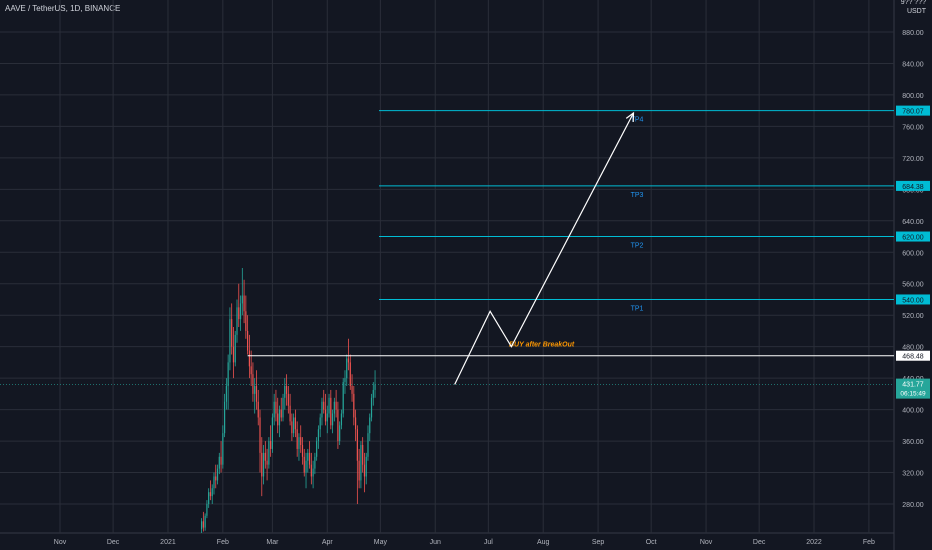 This screenshot has width=932, height=550. I want to click on x-tick-label: Sep, so click(598, 542).